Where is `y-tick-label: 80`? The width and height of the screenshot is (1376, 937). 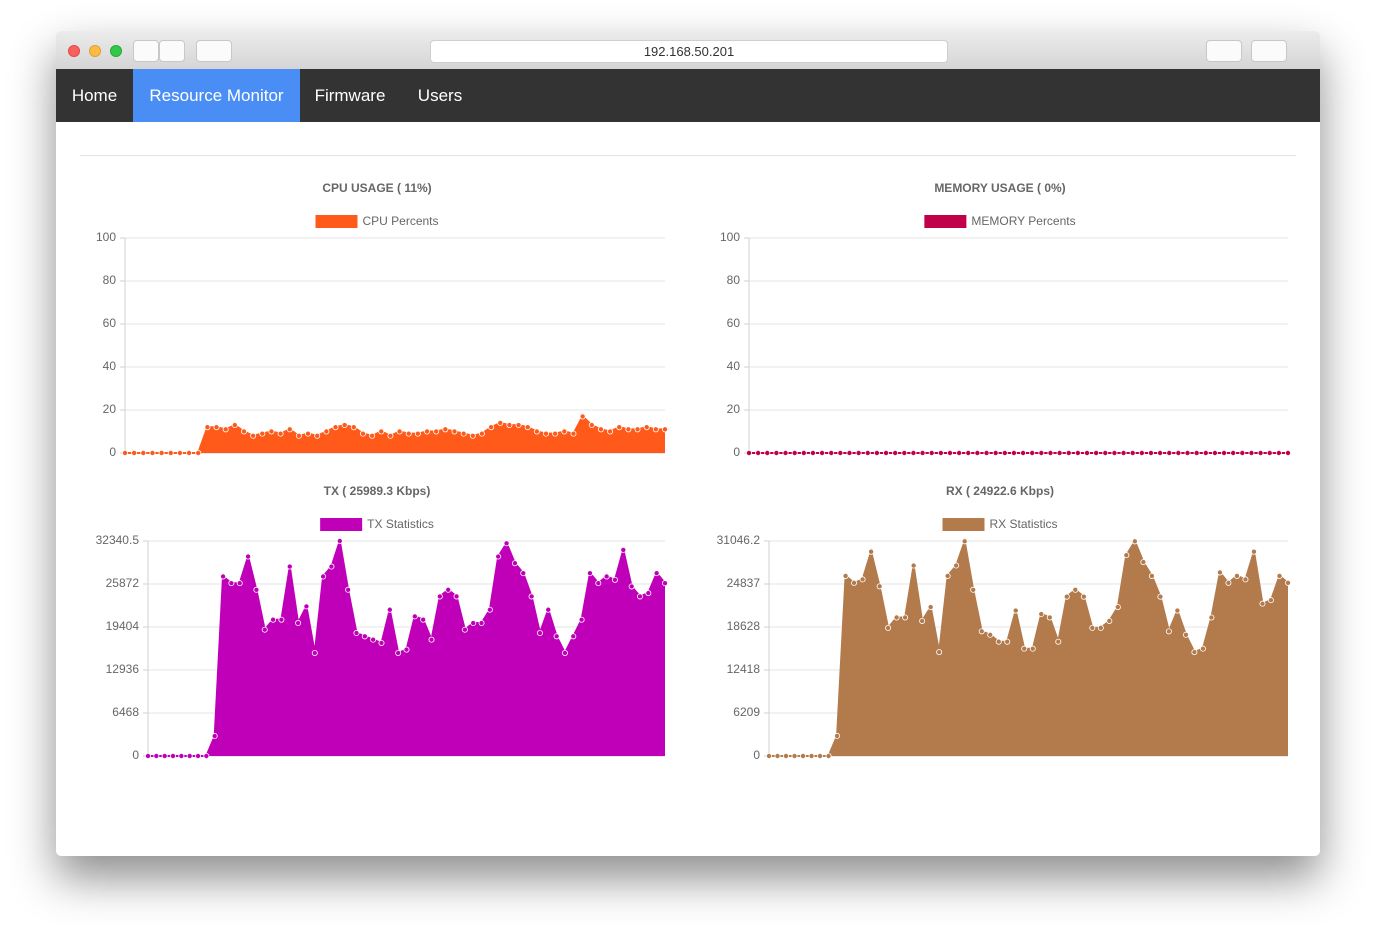 y-tick-label: 80 is located at coordinates (734, 280).